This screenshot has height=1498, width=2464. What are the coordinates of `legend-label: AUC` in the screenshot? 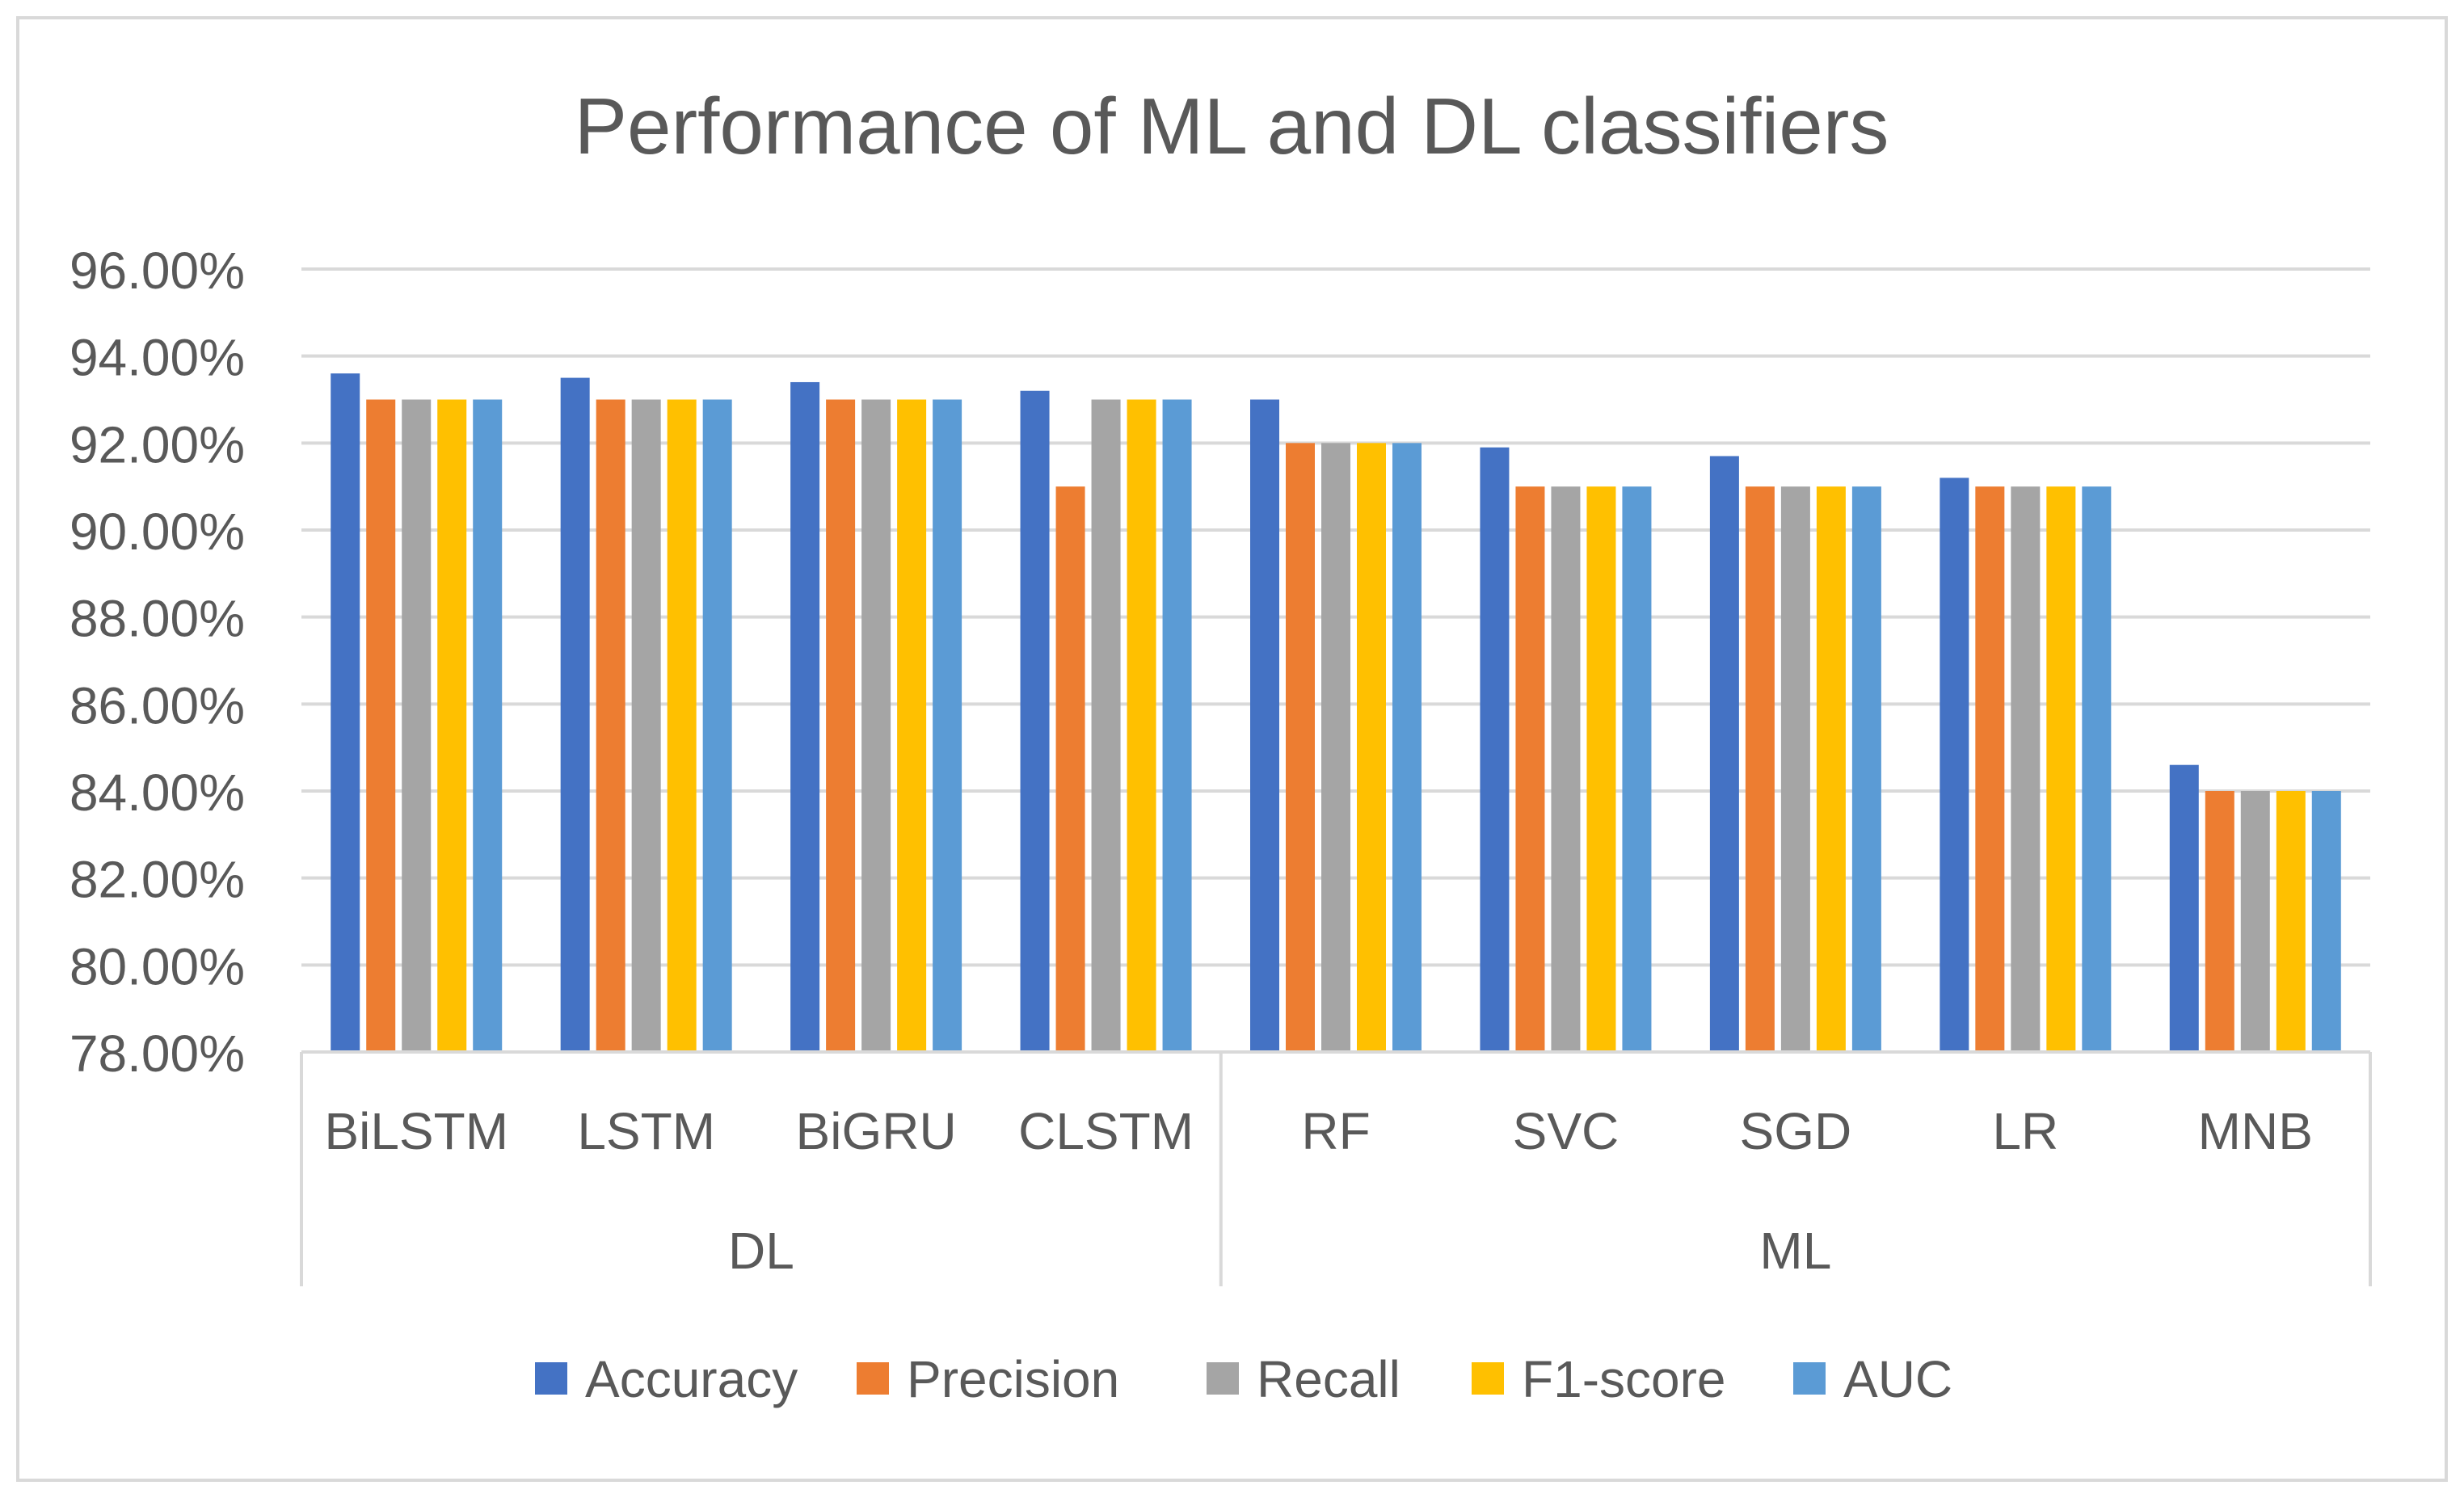 It's located at (1898, 1379).